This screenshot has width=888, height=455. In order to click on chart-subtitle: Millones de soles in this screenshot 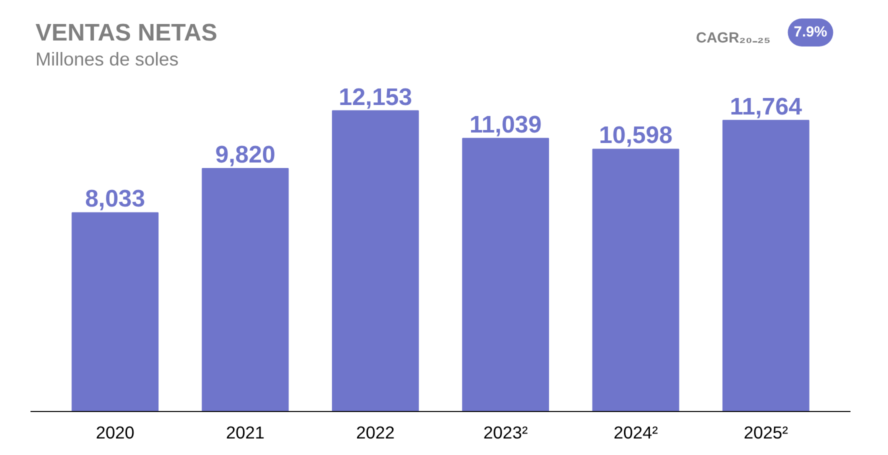, I will do `click(107, 59)`.